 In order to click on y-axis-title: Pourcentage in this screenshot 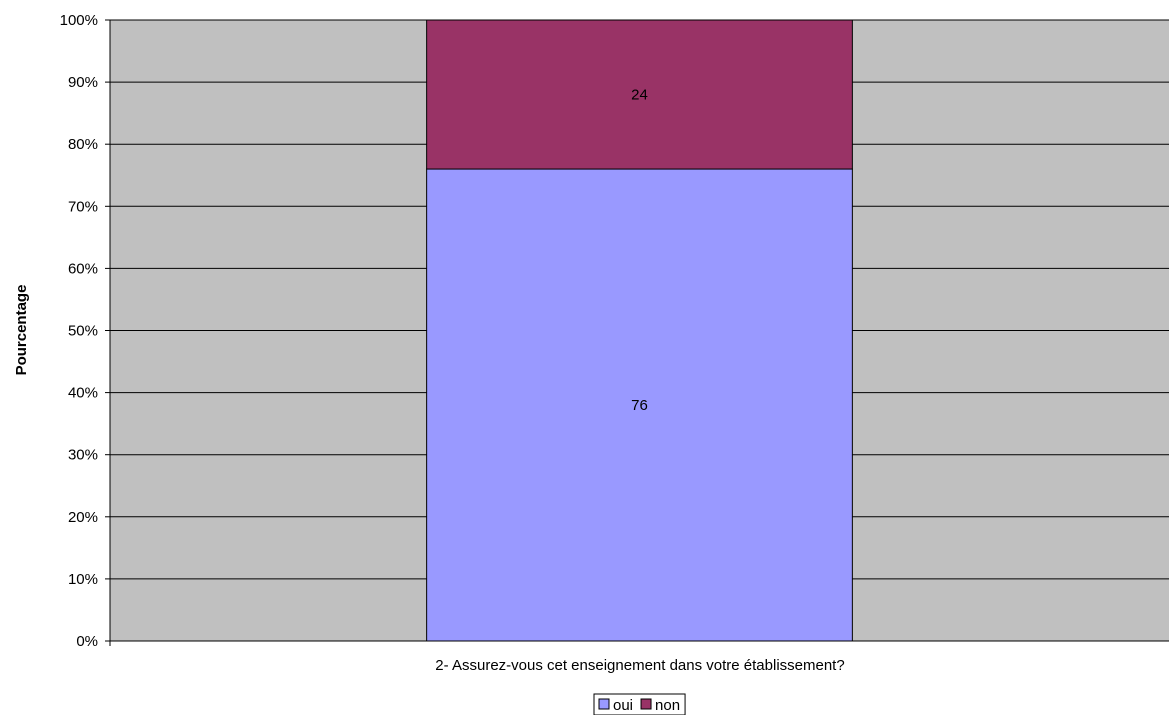, I will do `click(21, 330)`.